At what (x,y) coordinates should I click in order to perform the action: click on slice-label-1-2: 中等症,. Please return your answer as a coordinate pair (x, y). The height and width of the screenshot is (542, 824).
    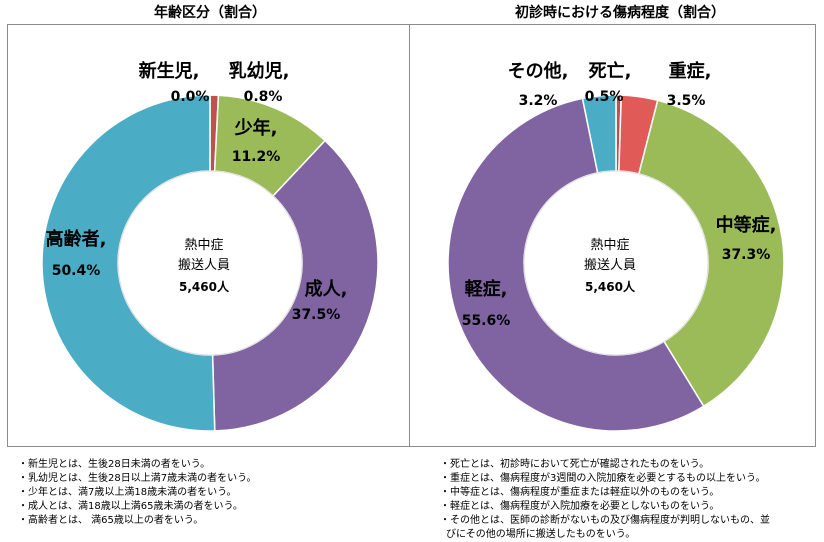
    Looking at the image, I should click on (746, 225).